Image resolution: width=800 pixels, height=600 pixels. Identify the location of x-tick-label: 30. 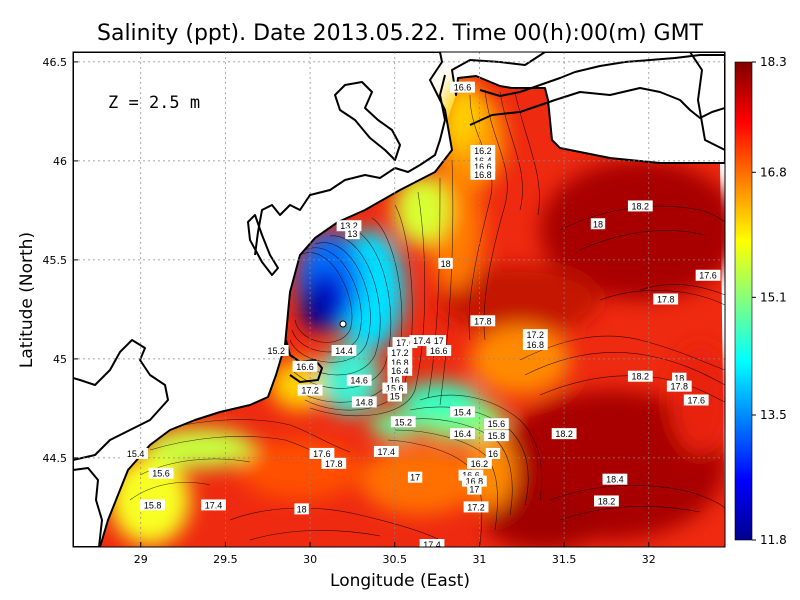
(310, 559).